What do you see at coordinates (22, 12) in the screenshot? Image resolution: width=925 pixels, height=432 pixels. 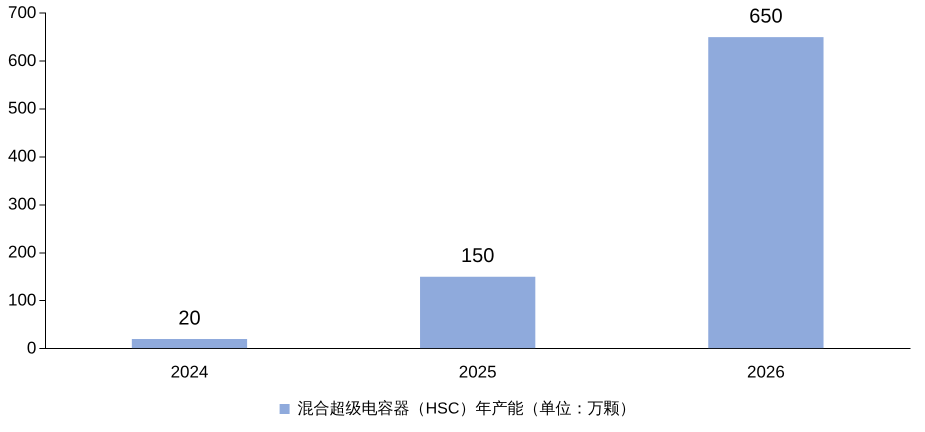 I see `y-tick-label: 700` at bounding box center [22, 12].